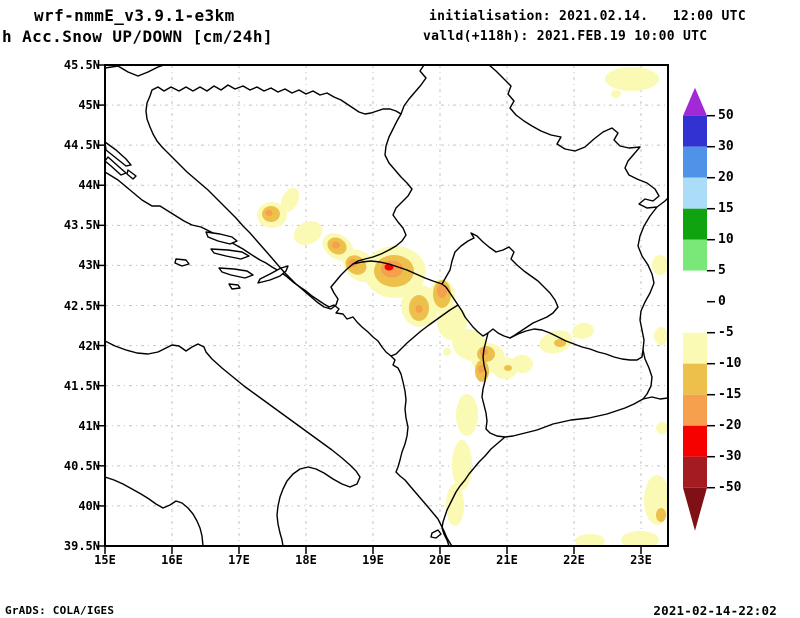 Image resolution: width=800 pixels, height=618 pixels. Describe the element at coordinates (105, 560) in the screenshot. I see `lon-tick-label: 15E` at that location.